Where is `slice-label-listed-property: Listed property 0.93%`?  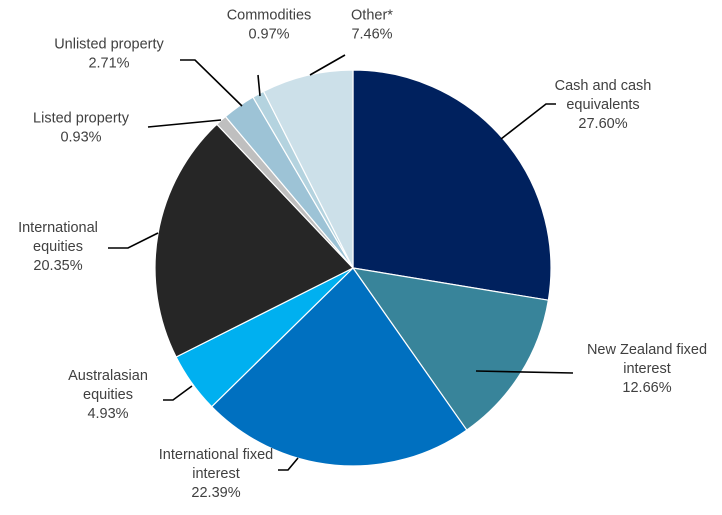
slice-label-listed-property: Listed property 0.93% is located at coordinates (81, 128).